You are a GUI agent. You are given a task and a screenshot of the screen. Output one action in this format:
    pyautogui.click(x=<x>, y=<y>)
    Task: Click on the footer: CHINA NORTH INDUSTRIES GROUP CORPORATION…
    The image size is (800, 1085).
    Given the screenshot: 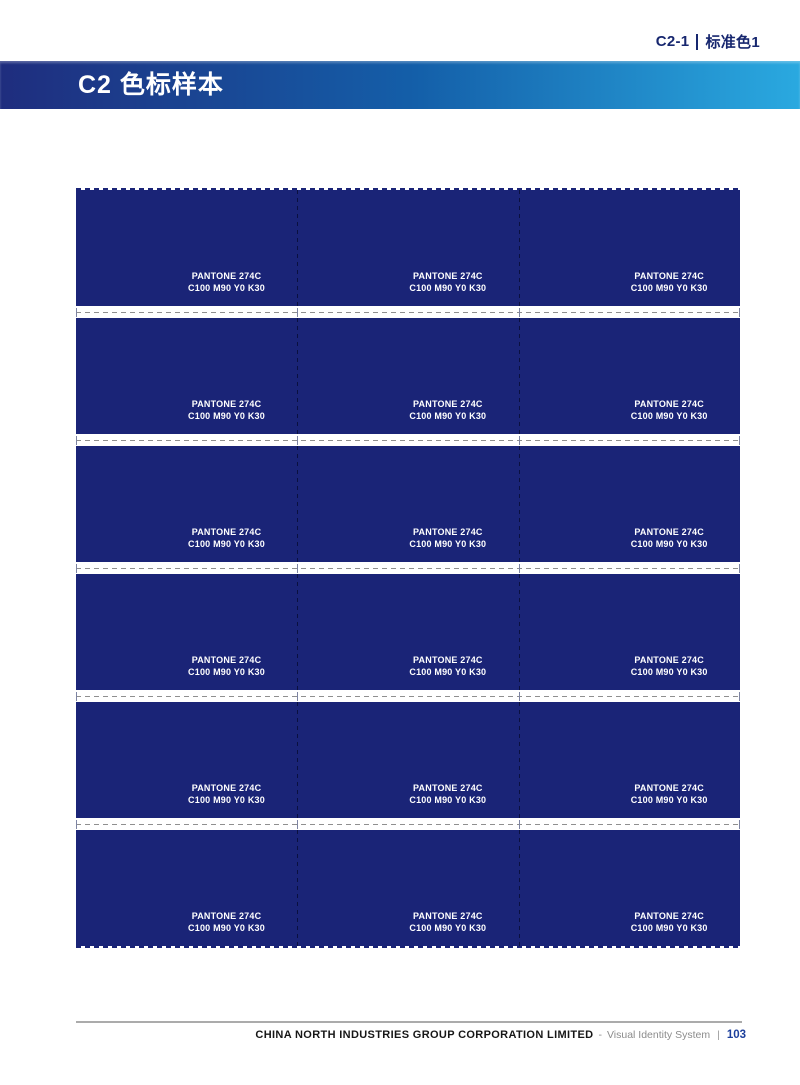 What is the action you would take?
    pyautogui.click(x=500, y=1035)
    